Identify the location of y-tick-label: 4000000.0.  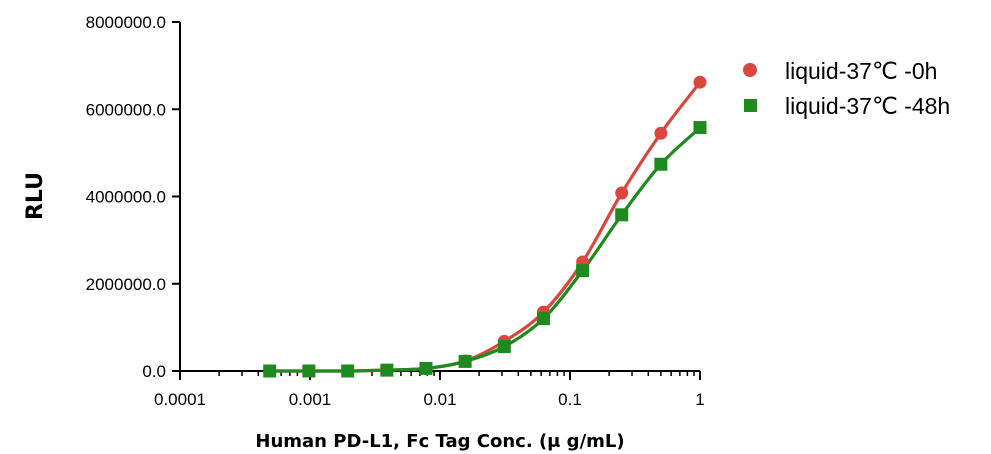
(126, 197).